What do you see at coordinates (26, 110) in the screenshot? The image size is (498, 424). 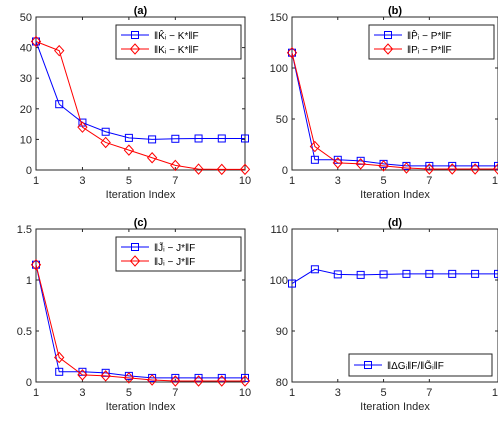 I see `y-tick-label: 20` at bounding box center [26, 110].